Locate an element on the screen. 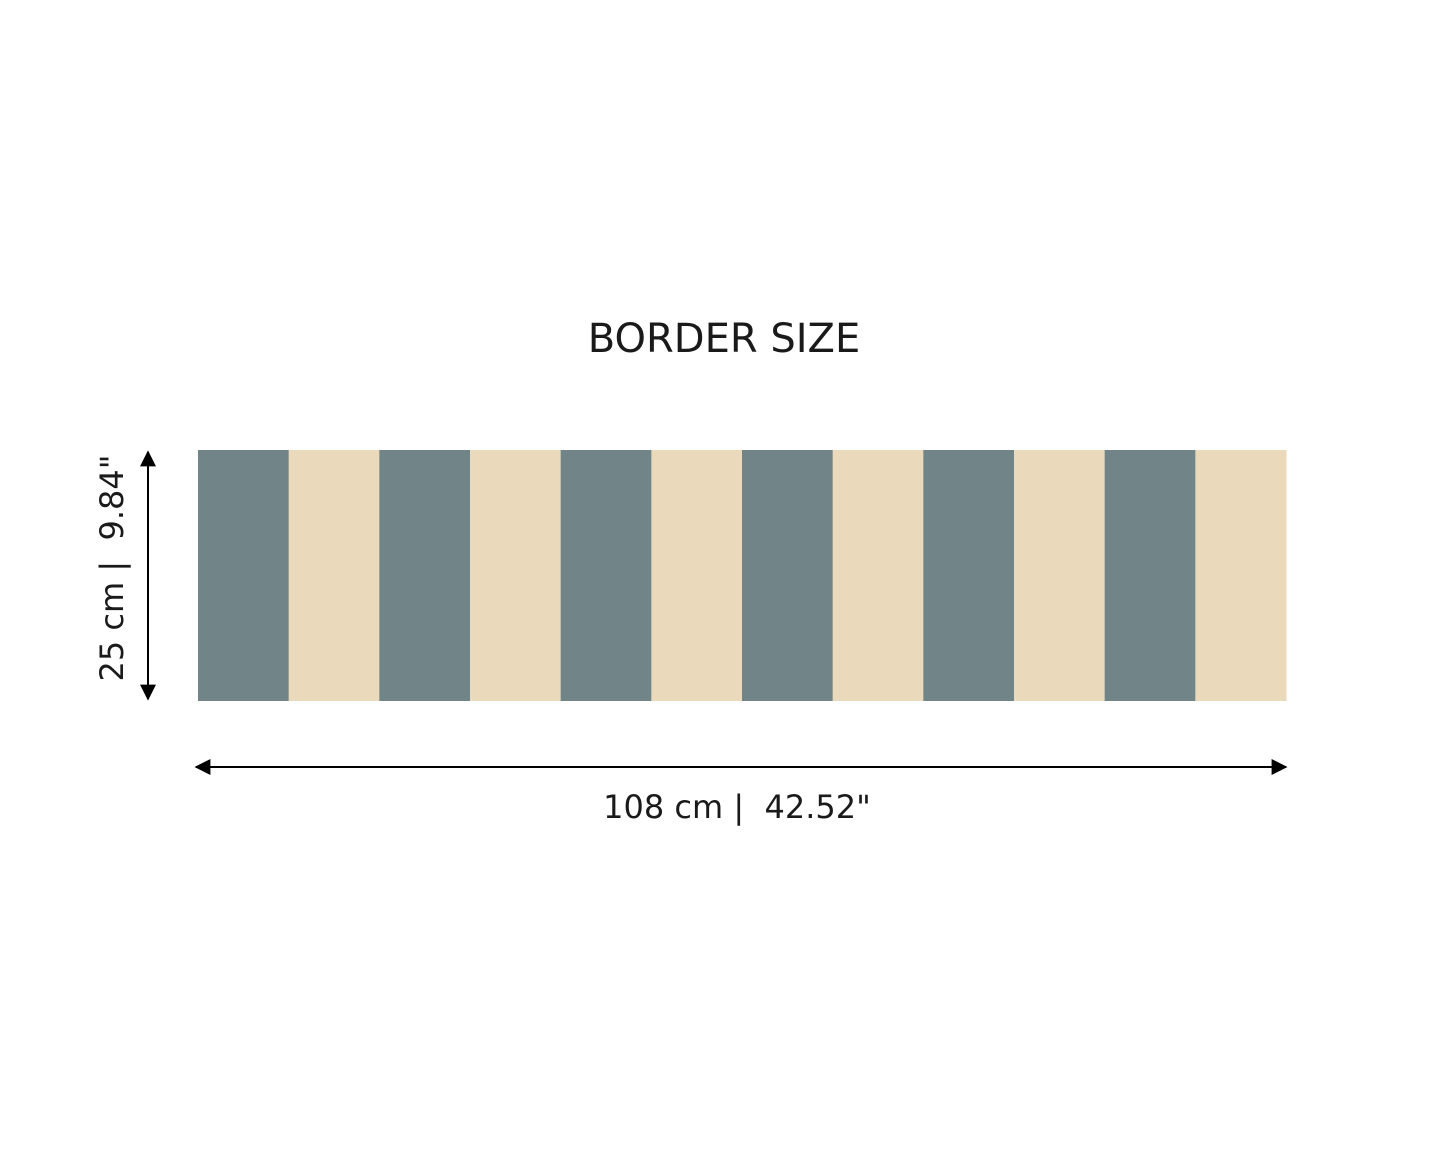  title: BORDER SIZE is located at coordinates (724, 339).